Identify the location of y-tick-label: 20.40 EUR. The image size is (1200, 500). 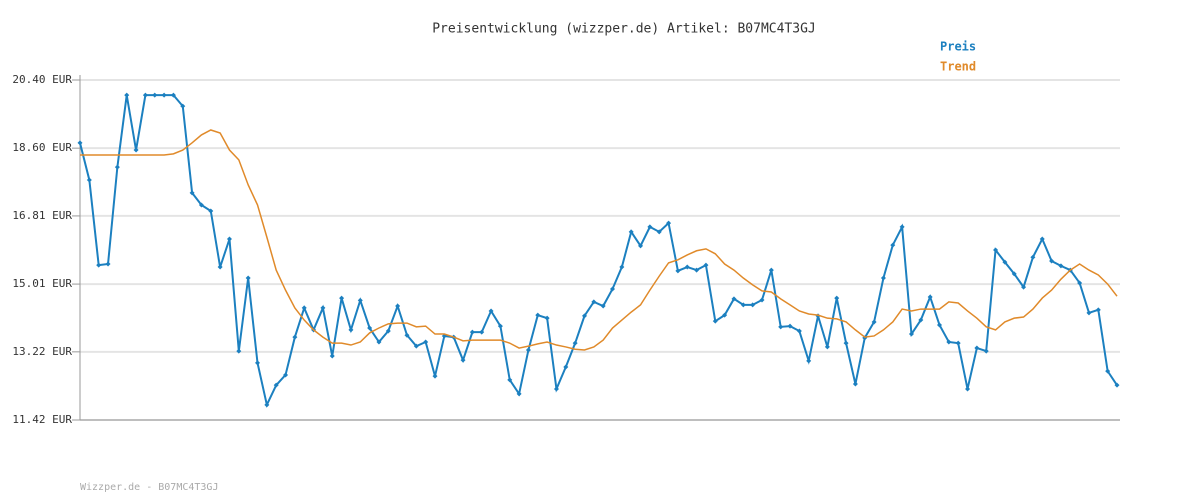
(42, 79).